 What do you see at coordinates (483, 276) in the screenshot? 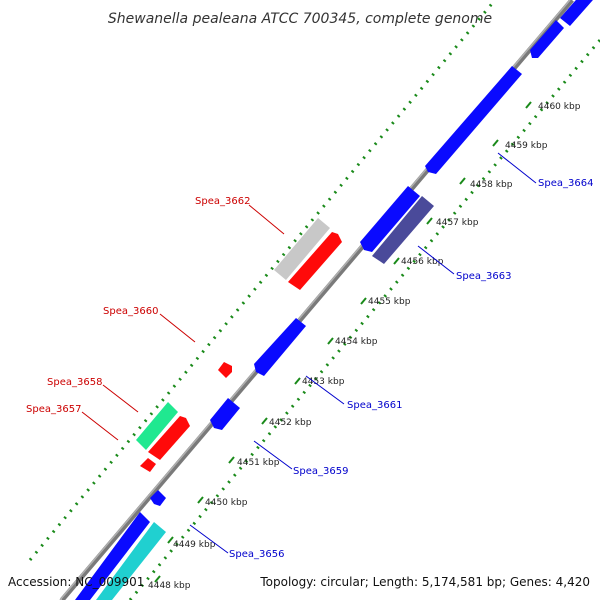
I see `gene-label-reverse: Spea_3663` at bounding box center [483, 276].